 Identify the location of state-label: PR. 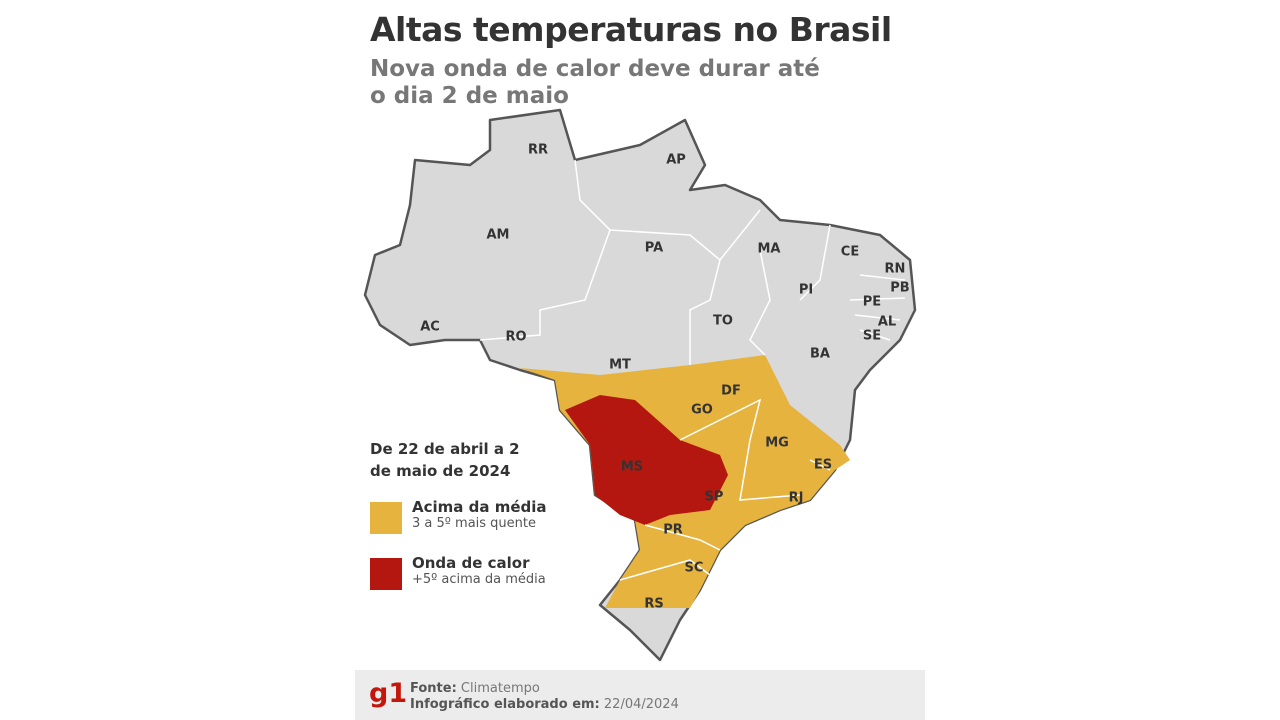
(673, 530).